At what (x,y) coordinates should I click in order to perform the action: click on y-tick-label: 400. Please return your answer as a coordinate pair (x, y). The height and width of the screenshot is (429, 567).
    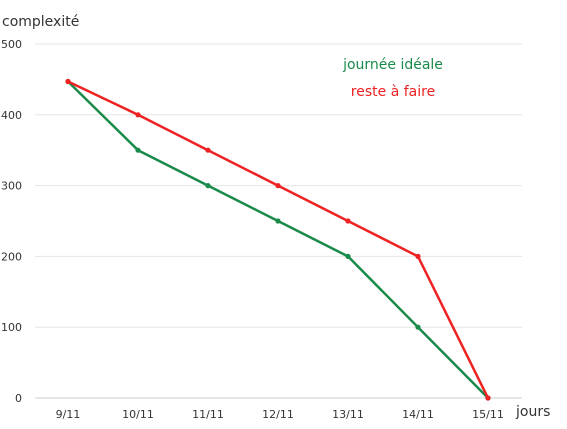
    Looking at the image, I should click on (11, 115).